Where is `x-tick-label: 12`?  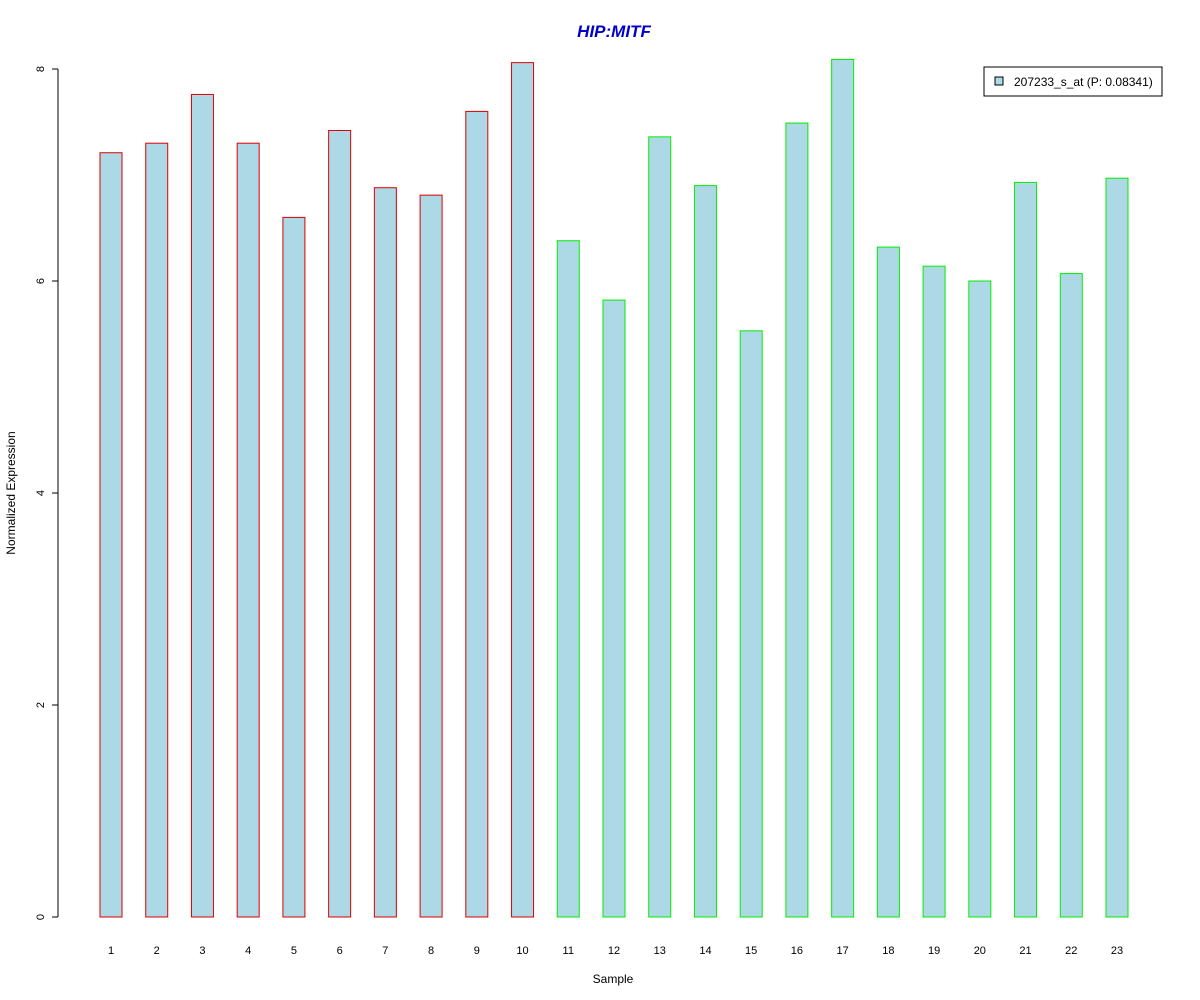 x-tick-label: 12 is located at coordinates (614, 951).